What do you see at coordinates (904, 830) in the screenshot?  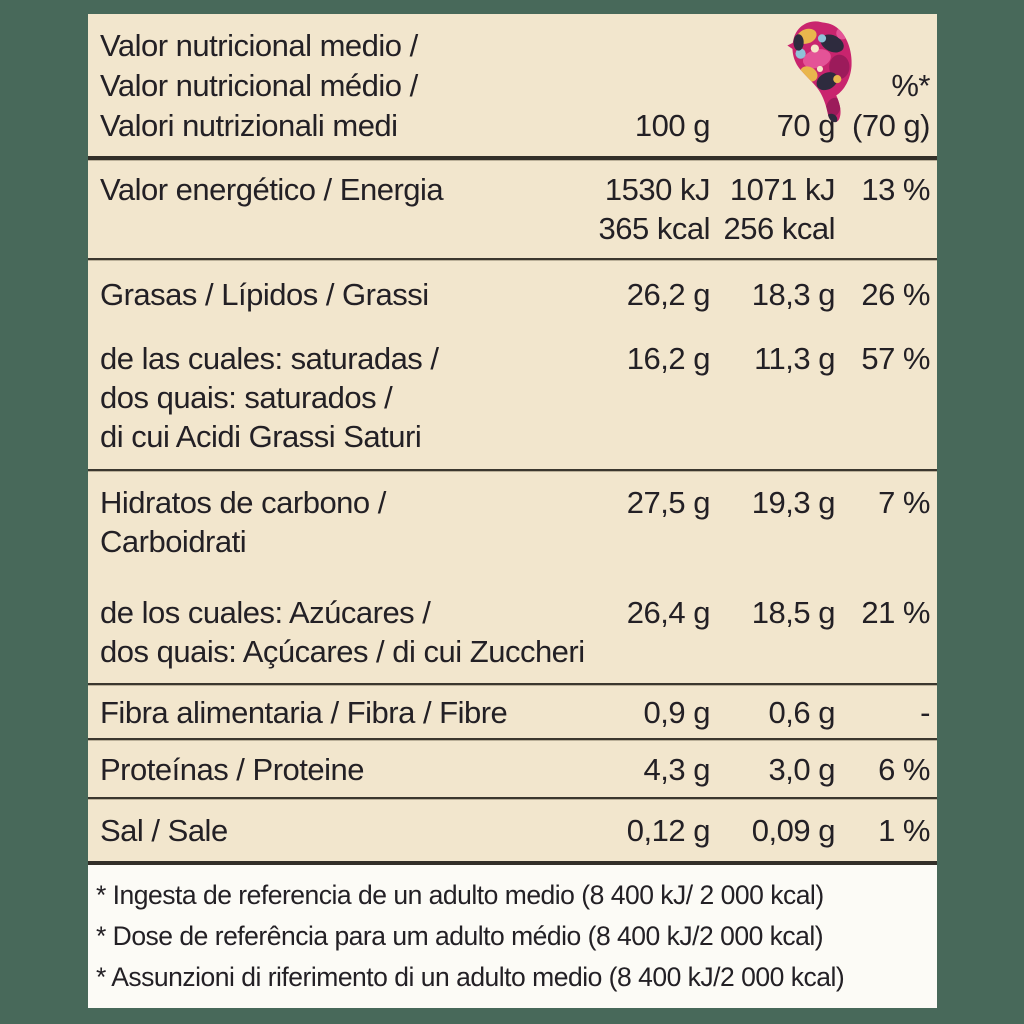 I see `value-percent: 1 %` at bounding box center [904, 830].